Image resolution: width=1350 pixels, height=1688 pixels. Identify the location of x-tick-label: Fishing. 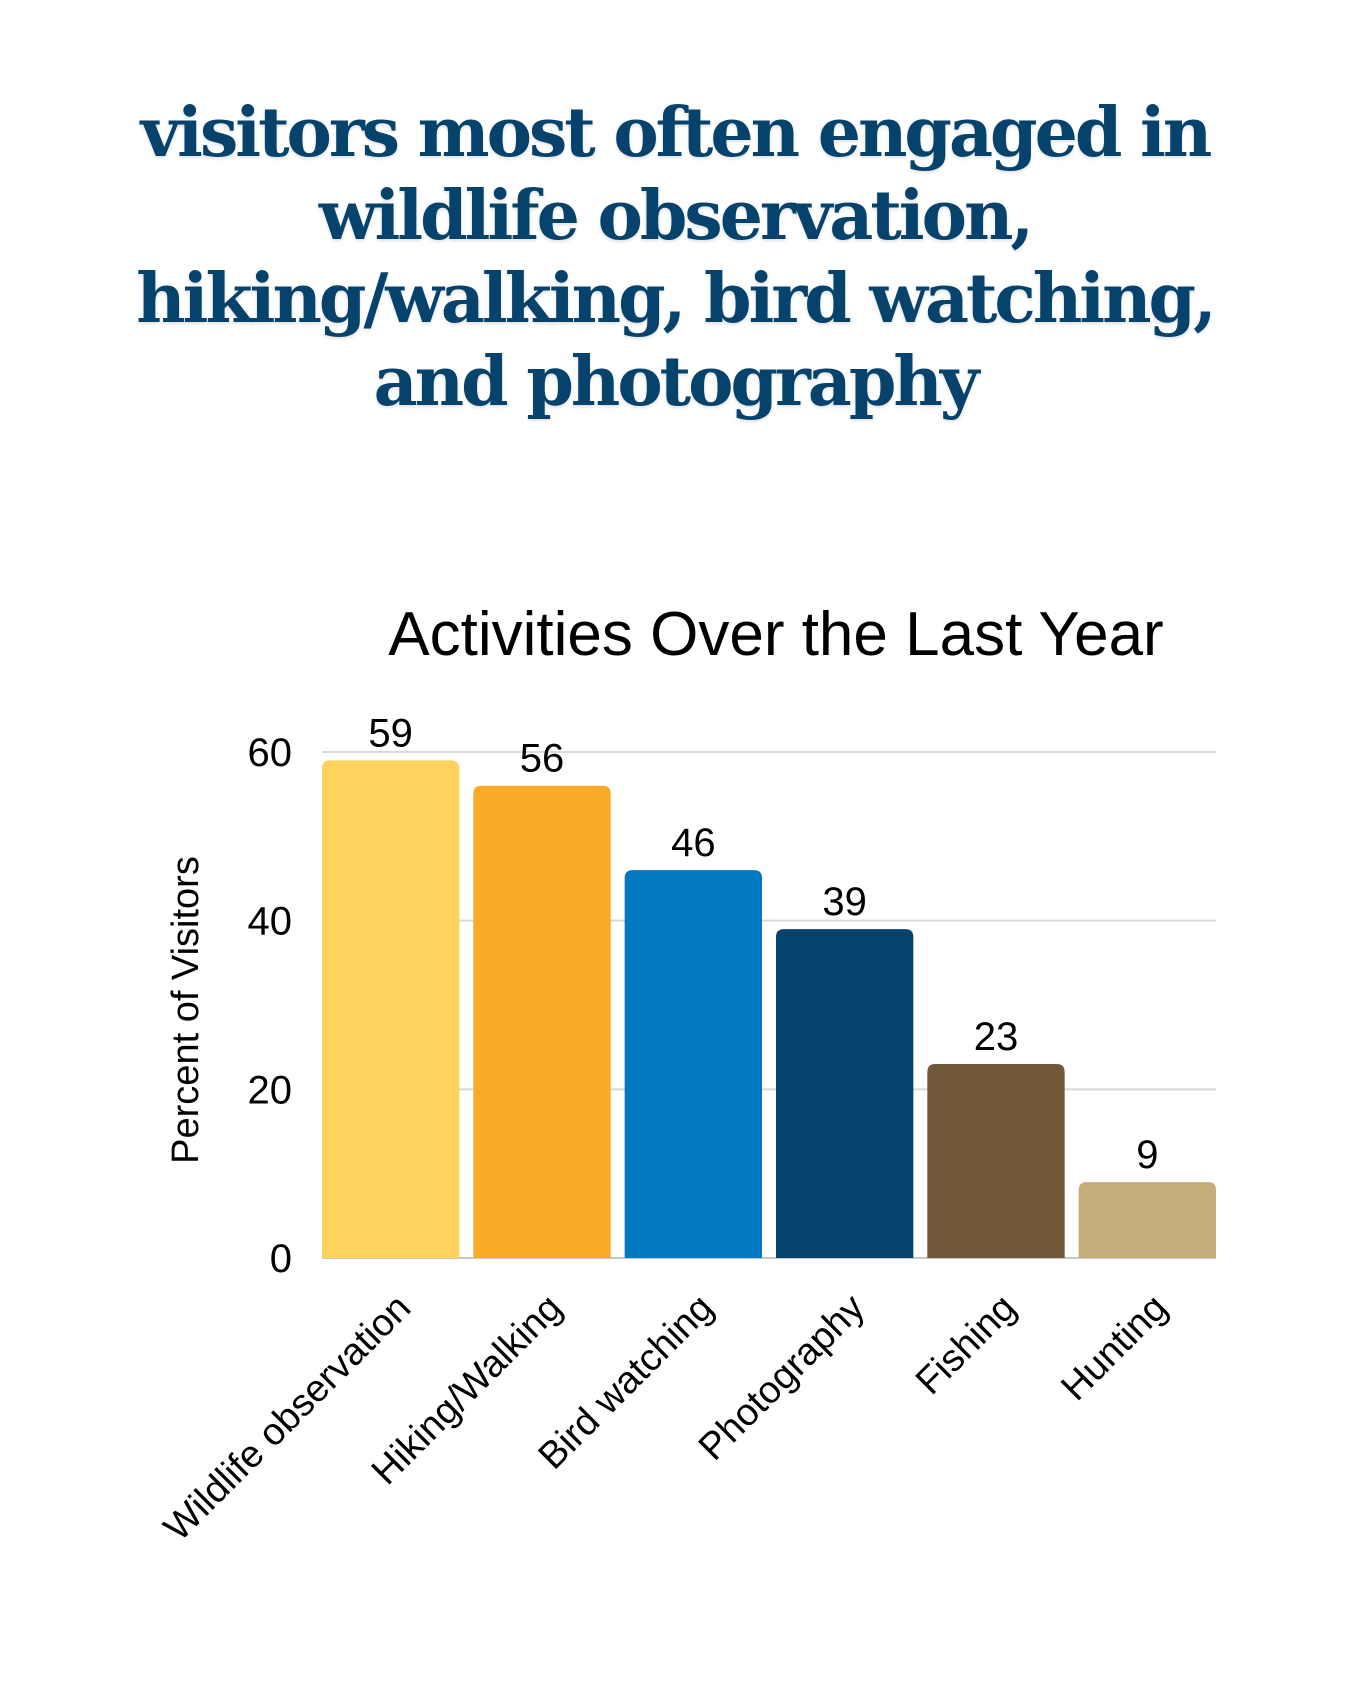
(966, 1345).